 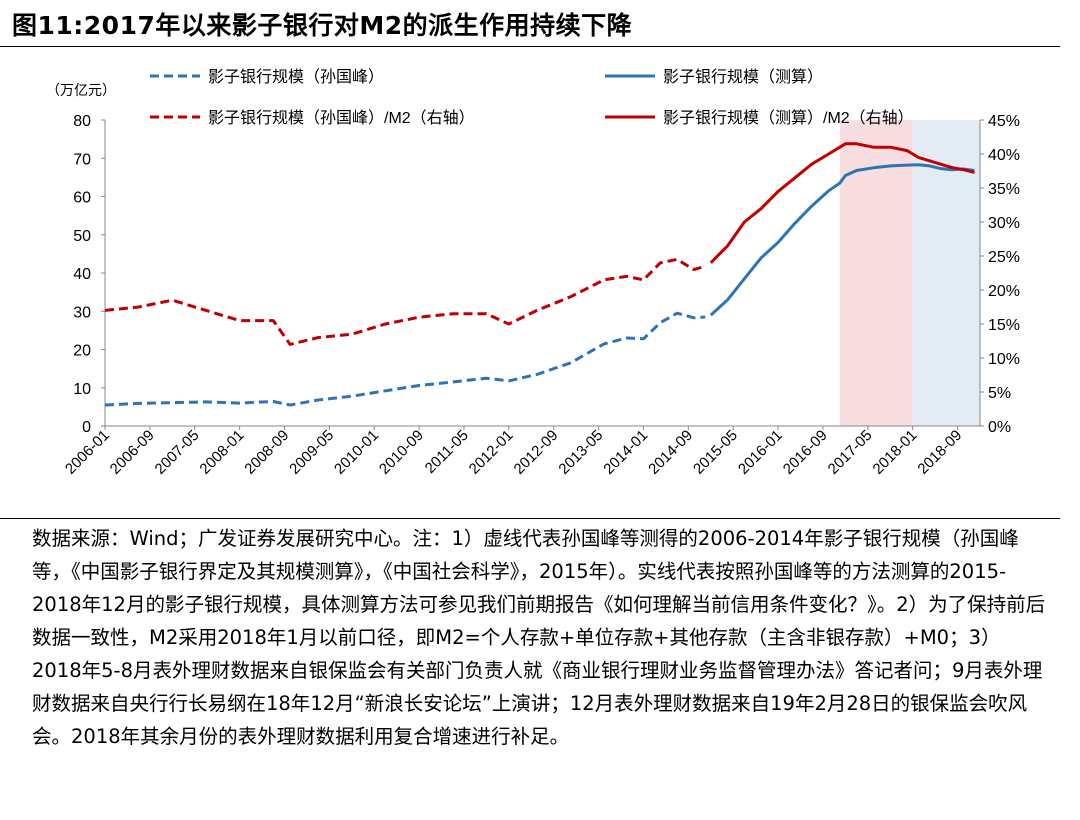 I want to click on y2-tick-label: 45%, so click(x=1004, y=121).